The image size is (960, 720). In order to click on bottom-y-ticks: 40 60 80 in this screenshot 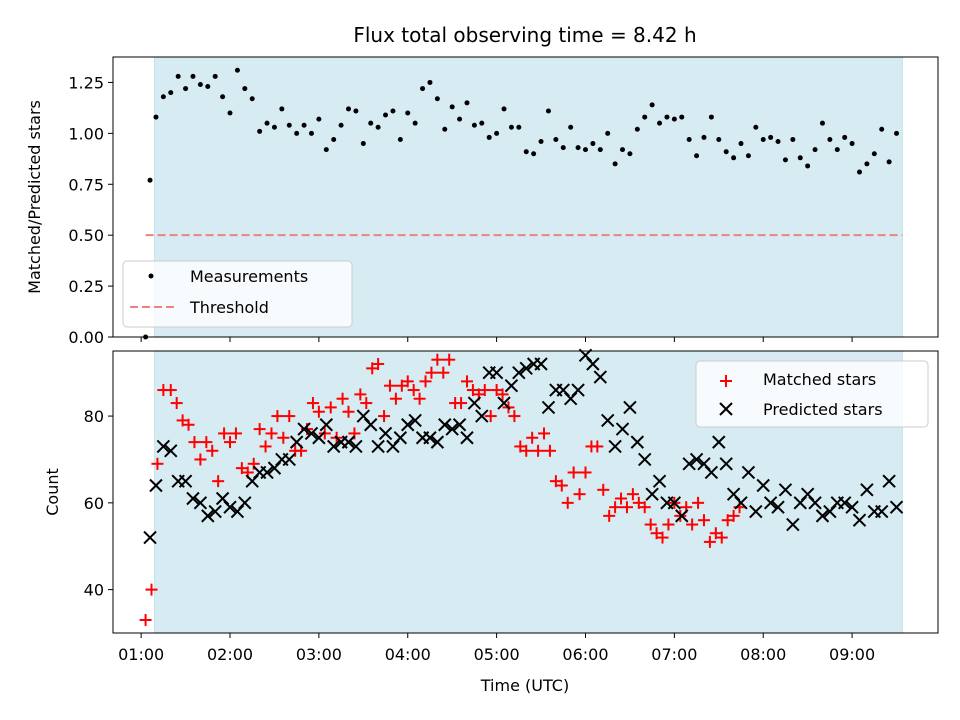, I will do `click(98, 503)`.